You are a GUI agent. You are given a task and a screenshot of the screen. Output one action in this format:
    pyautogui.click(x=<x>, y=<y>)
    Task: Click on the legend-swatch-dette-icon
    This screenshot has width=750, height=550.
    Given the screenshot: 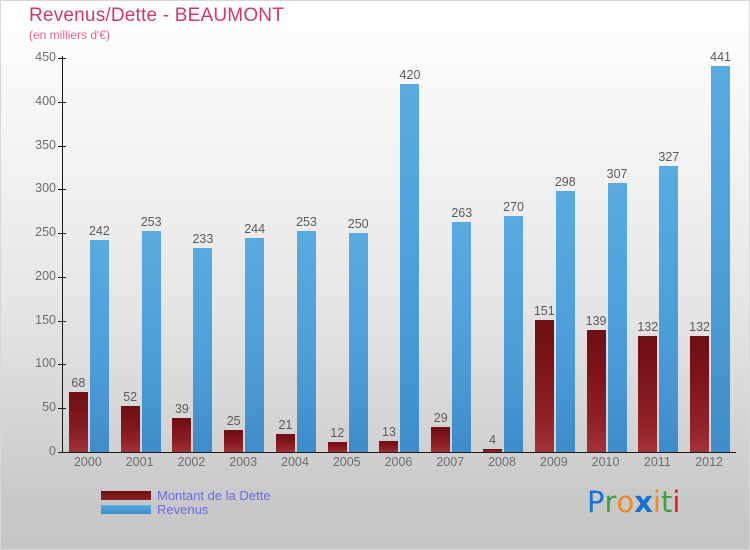 What is the action you would take?
    pyautogui.click(x=126, y=495)
    